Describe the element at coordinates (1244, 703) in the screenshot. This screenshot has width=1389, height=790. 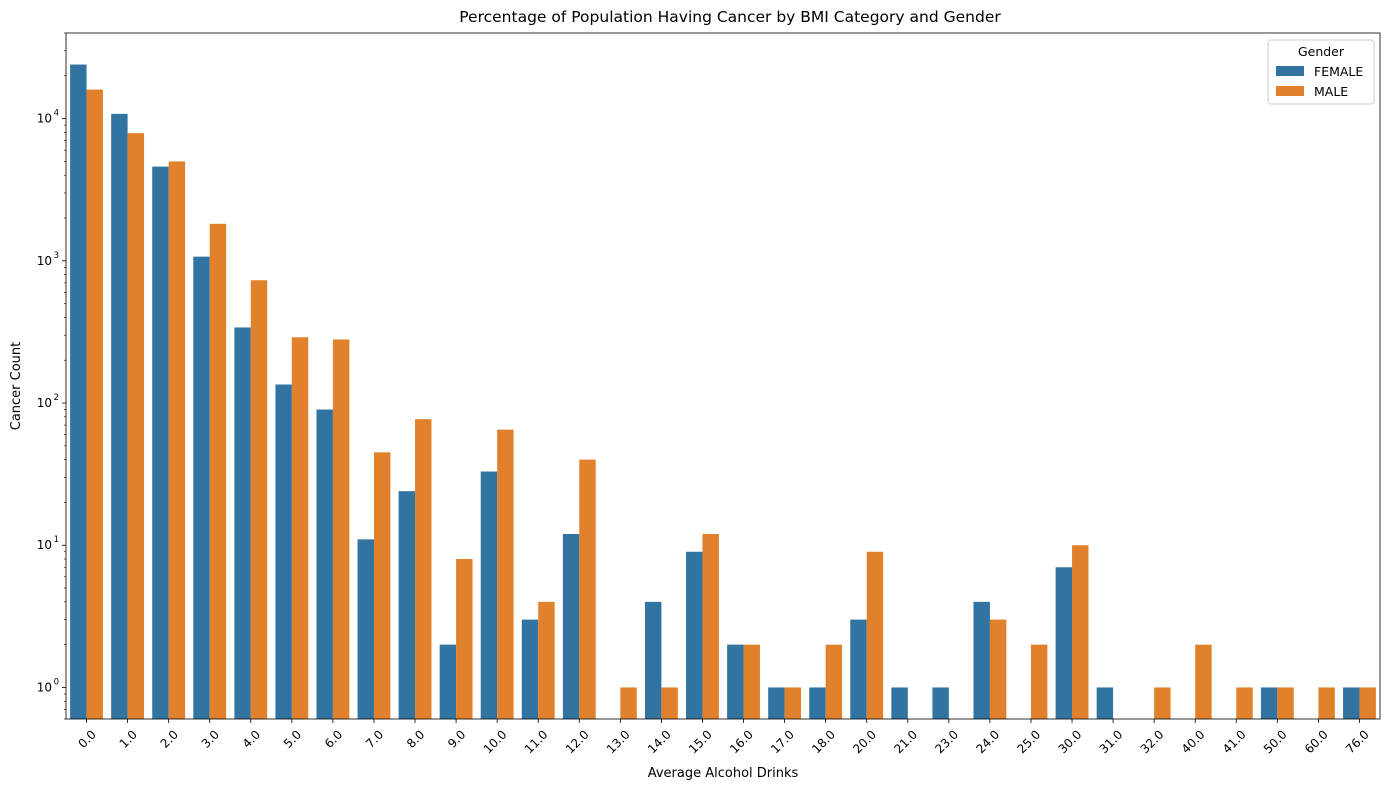
I see `bar-male-41.0` at that location.